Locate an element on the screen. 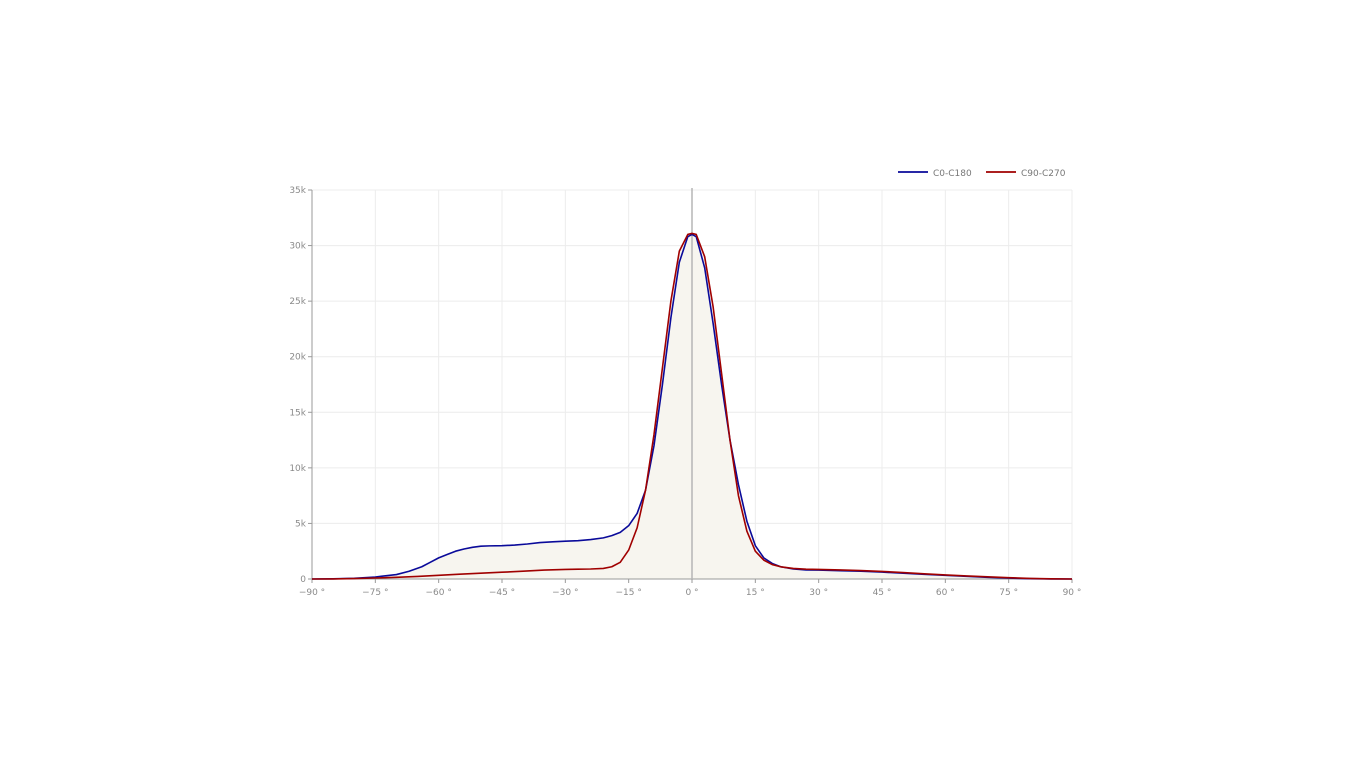 The height and width of the screenshot is (768, 1366). legend: C0-C180 C90-C270 is located at coordinates (982, 174).